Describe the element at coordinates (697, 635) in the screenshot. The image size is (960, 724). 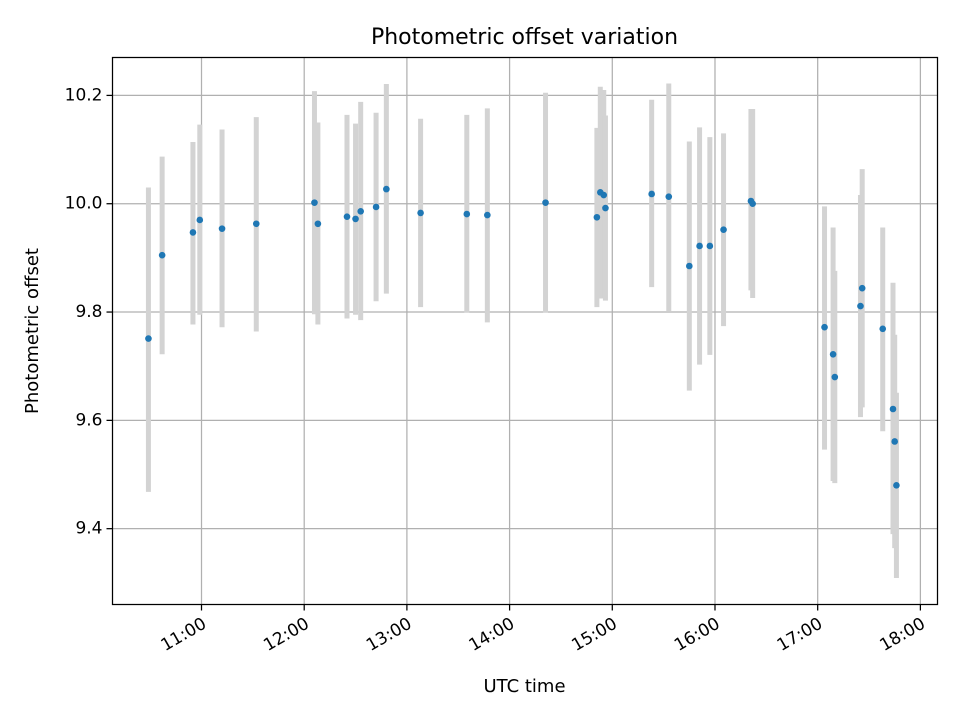
I see `x-tick-label: 16:00` at that location.